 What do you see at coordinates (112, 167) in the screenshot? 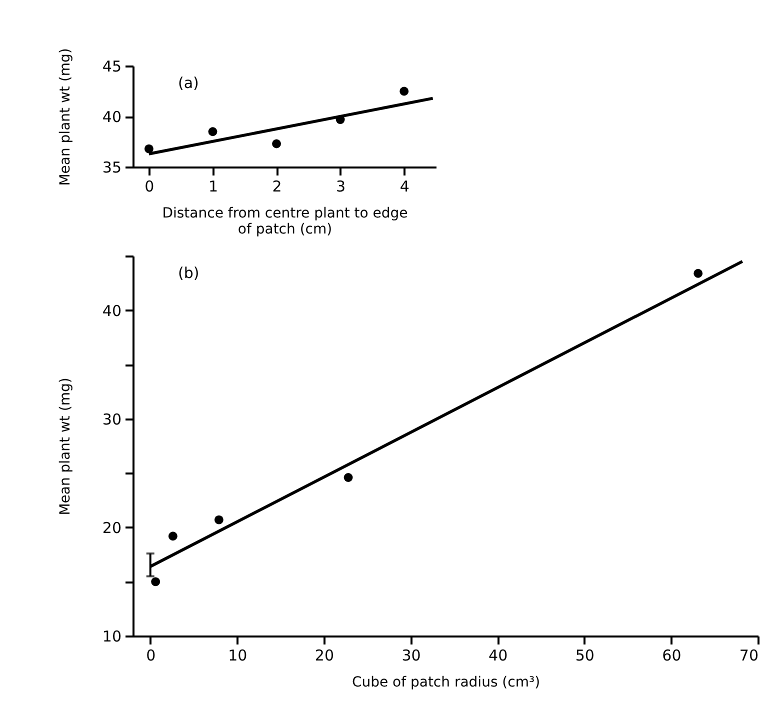
I see `y-tick-label: 35` at bounding box center [112, 167].